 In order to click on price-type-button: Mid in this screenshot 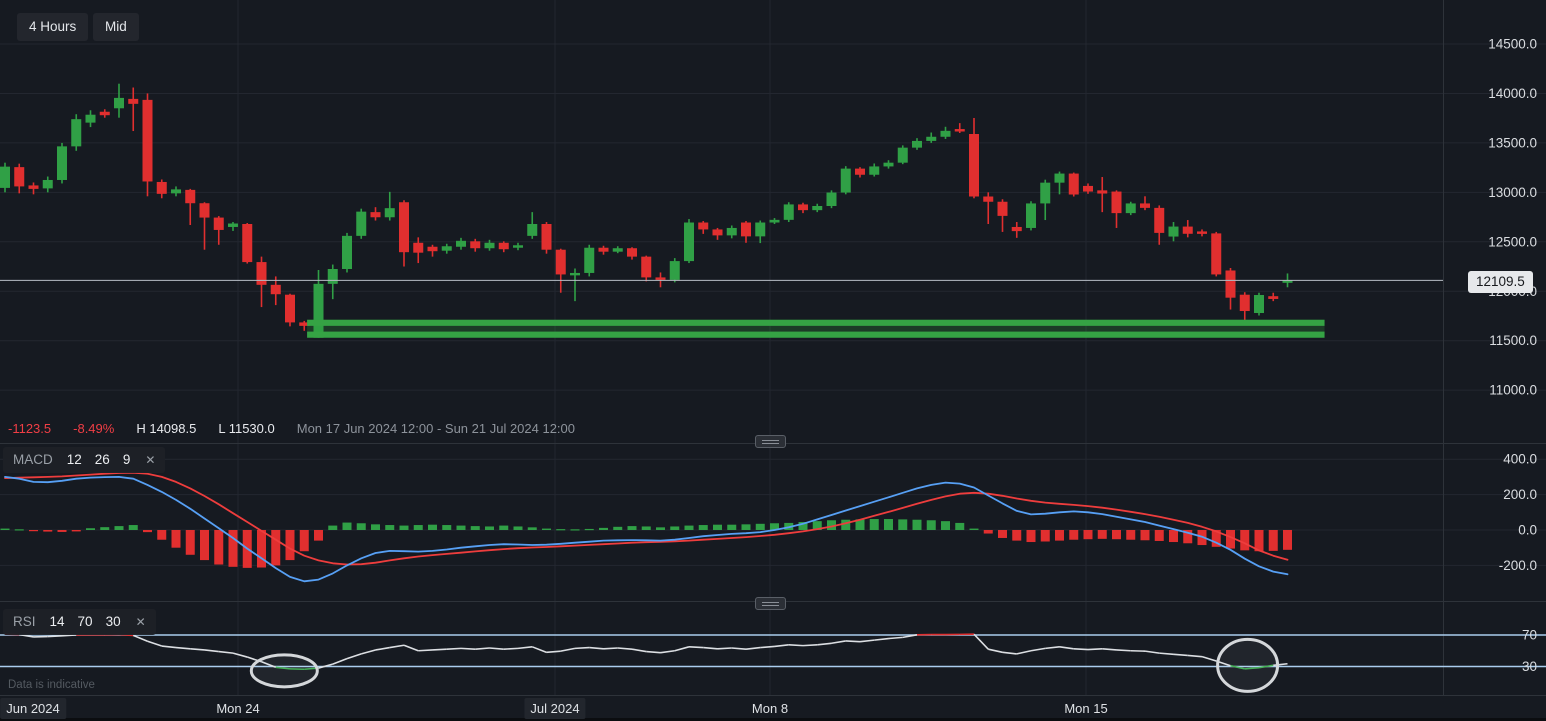, I will do `click(116, 27)`.